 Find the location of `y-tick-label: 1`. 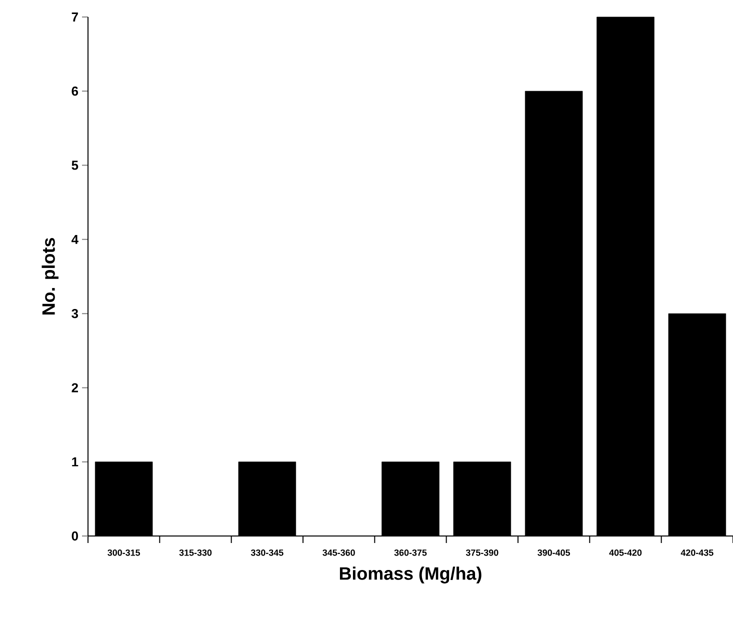

y-tick-label: 1 is located at coordinates (75, 461).